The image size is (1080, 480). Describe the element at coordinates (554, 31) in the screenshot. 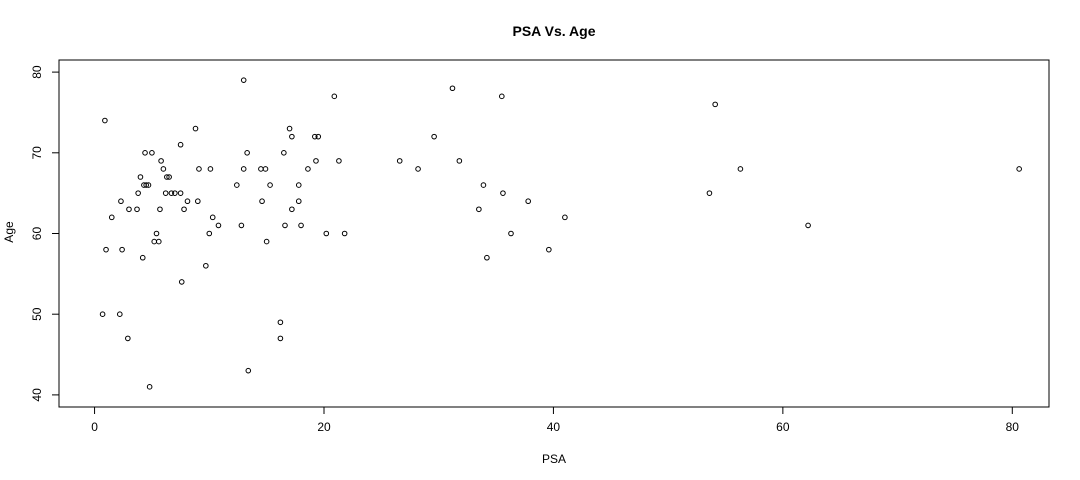

I see `chart-title: PSA Vs. Age` at that location.